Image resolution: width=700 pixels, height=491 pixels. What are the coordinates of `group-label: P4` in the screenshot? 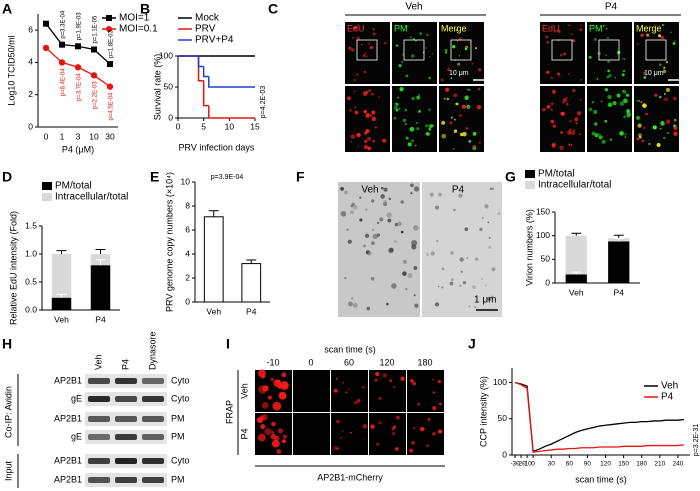 It's located at (611, 7).